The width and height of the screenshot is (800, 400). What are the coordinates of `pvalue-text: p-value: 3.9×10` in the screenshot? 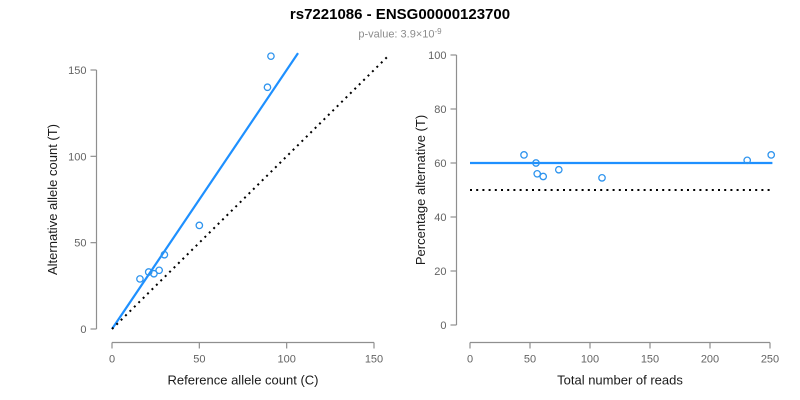 It's located at (396, 34).